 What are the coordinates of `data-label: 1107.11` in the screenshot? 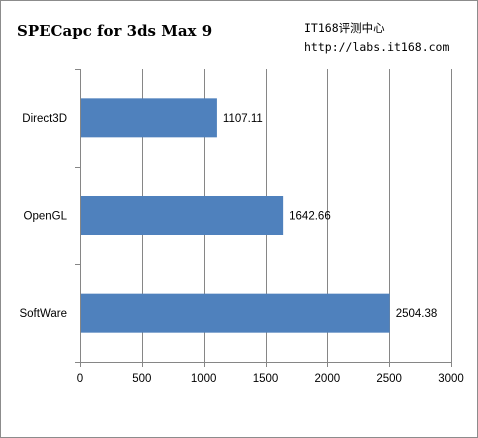 It's located at (243, 119).